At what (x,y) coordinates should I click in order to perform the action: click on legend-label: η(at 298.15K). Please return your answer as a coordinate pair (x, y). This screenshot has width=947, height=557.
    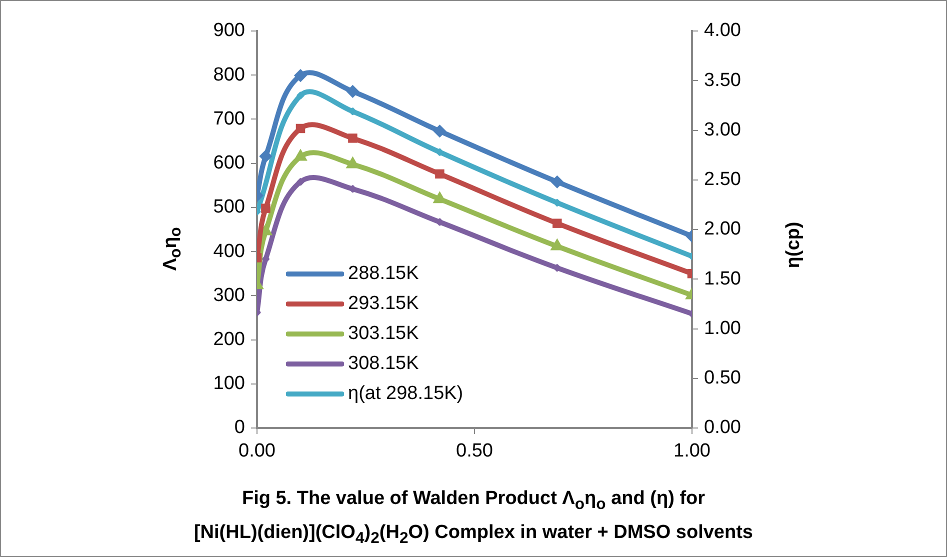
    Looking at the image, I should click on (406, 394).